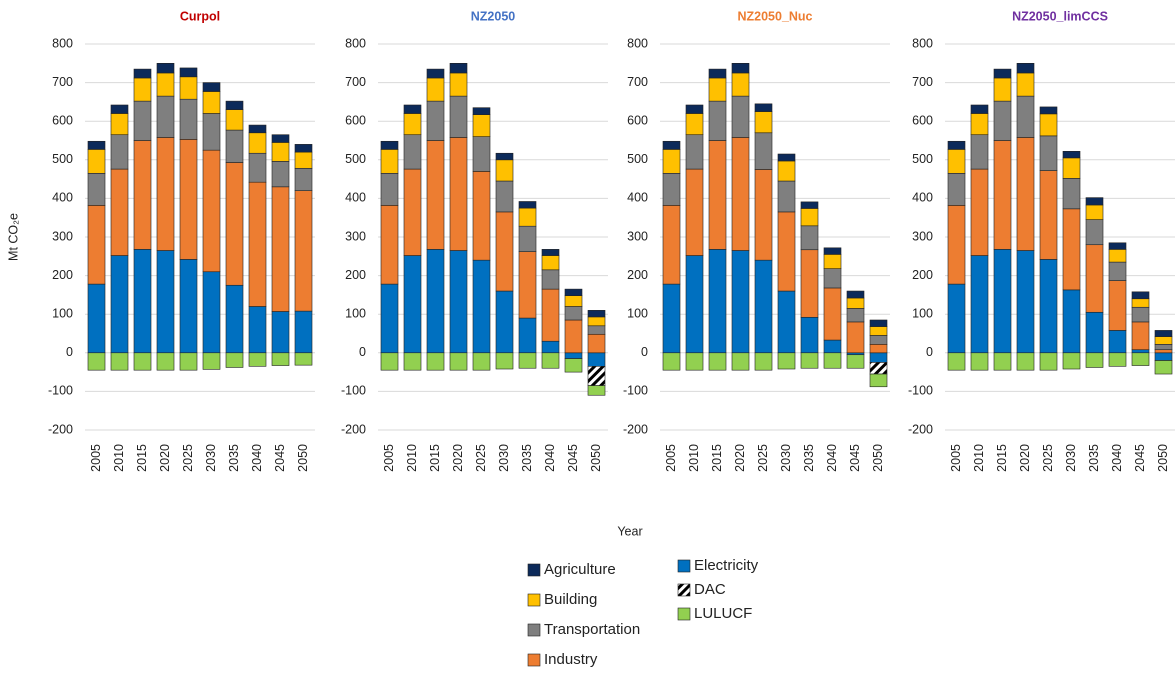 Image resolution: width=1176 pixels, height=673 pixels. What do you see at coordinates (481, 458) in the screenshot?
I see `x-tick-label: 2025` at bounding box center [481, 458].